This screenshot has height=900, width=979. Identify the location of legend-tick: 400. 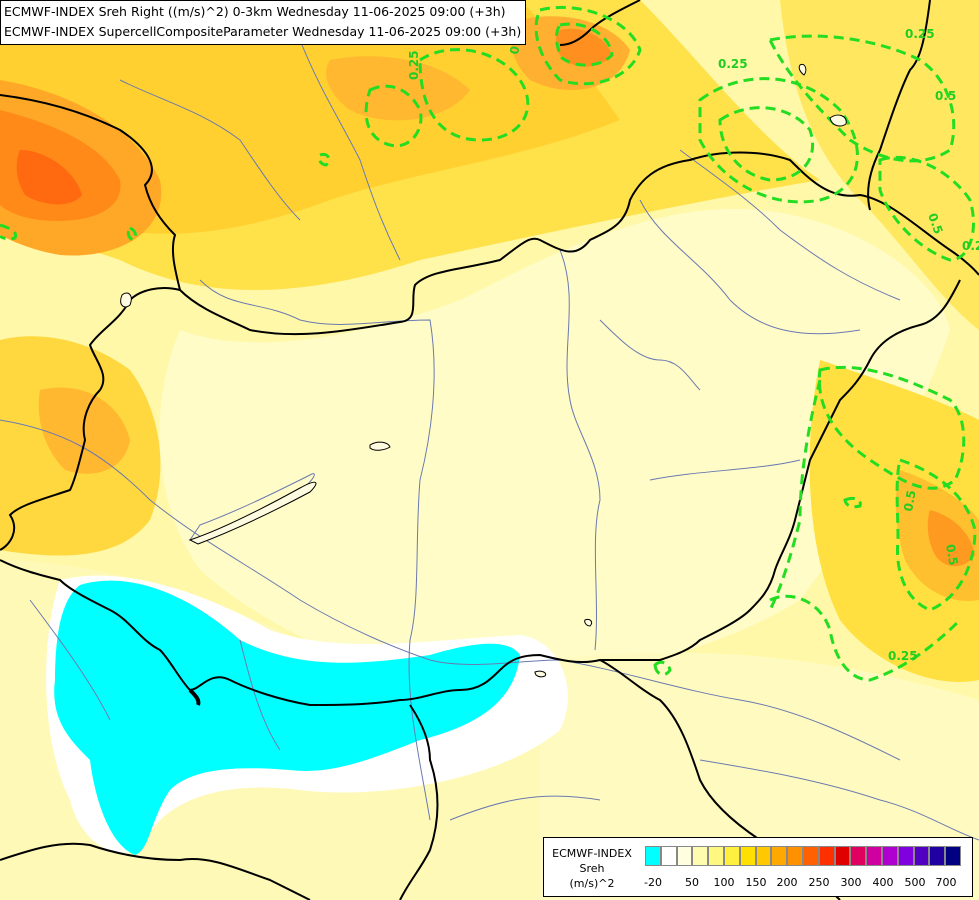
(883, 882).